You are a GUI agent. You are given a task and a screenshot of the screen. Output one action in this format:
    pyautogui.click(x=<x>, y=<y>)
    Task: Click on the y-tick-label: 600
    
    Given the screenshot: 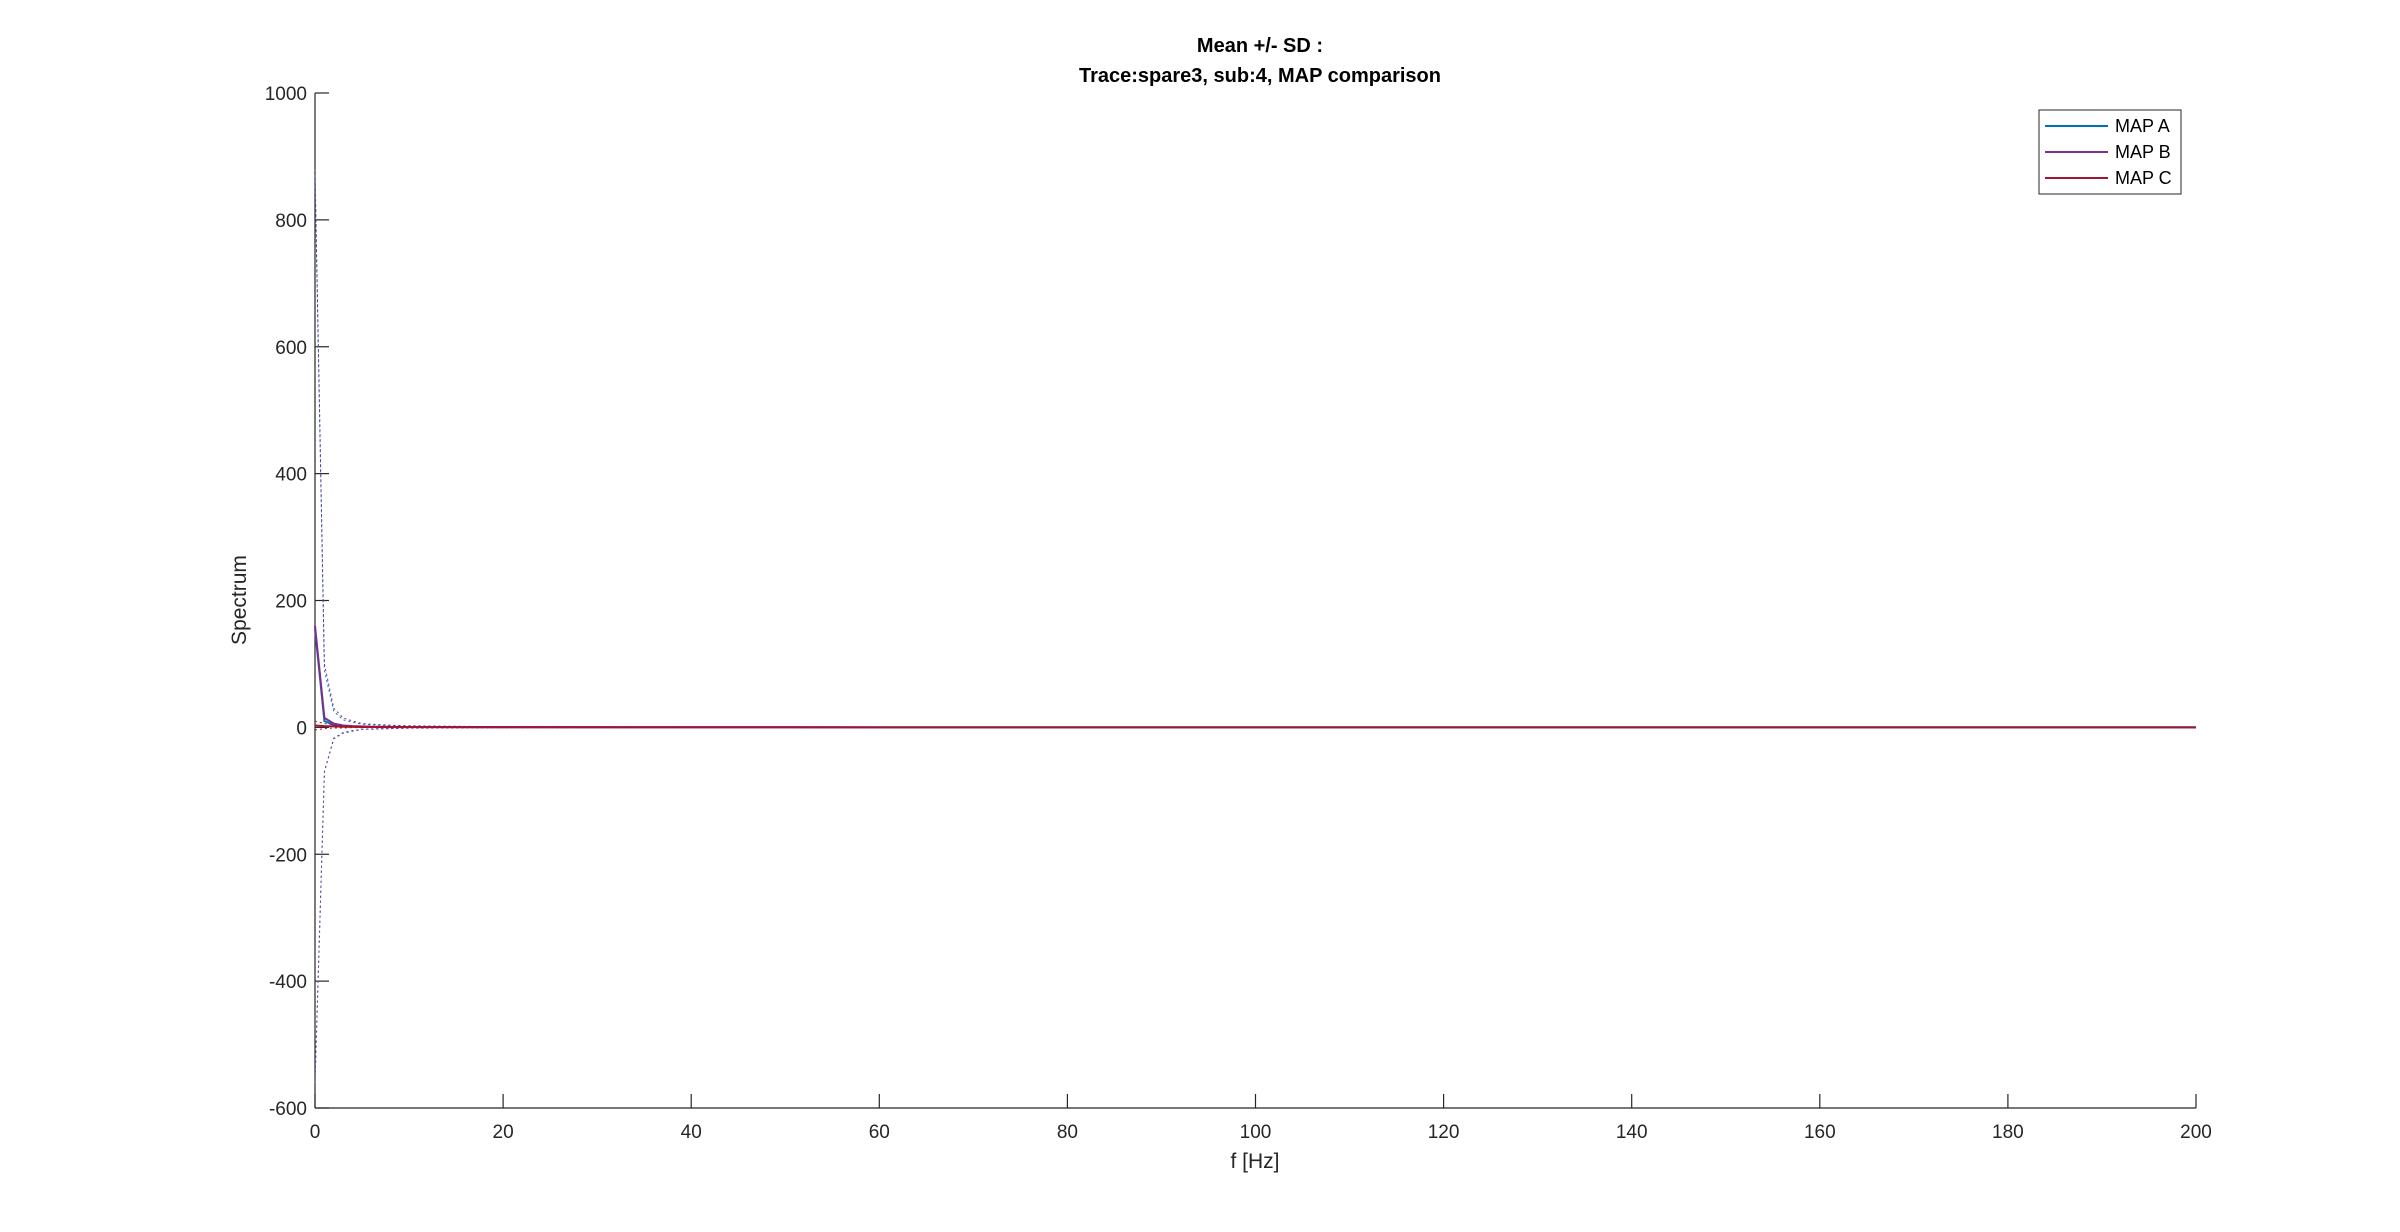 What is the action you would take?
    pyautogui.click(x=291, y=348)
    